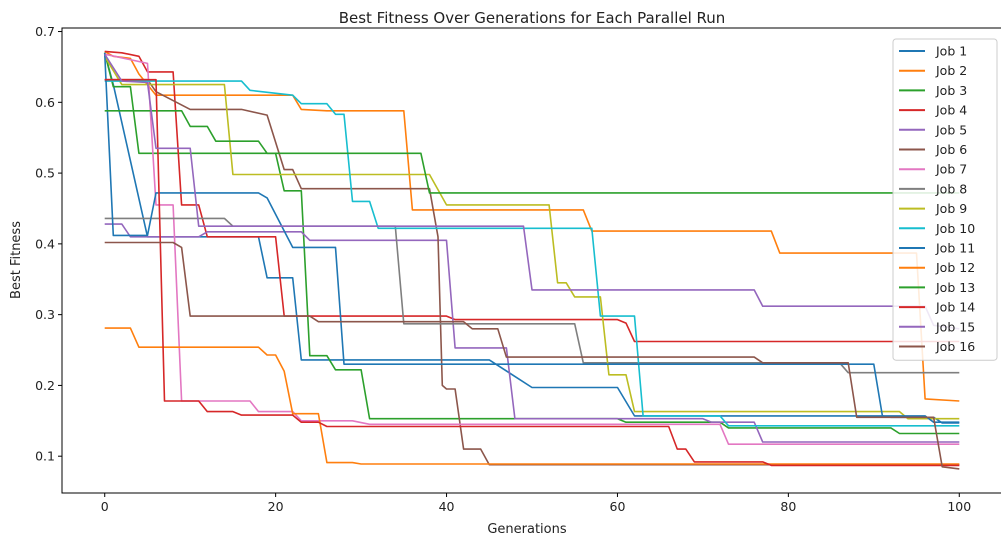 The image size is (1001, 547). I want to click on legend-label-job-4: Job 4, so click(951, 110).